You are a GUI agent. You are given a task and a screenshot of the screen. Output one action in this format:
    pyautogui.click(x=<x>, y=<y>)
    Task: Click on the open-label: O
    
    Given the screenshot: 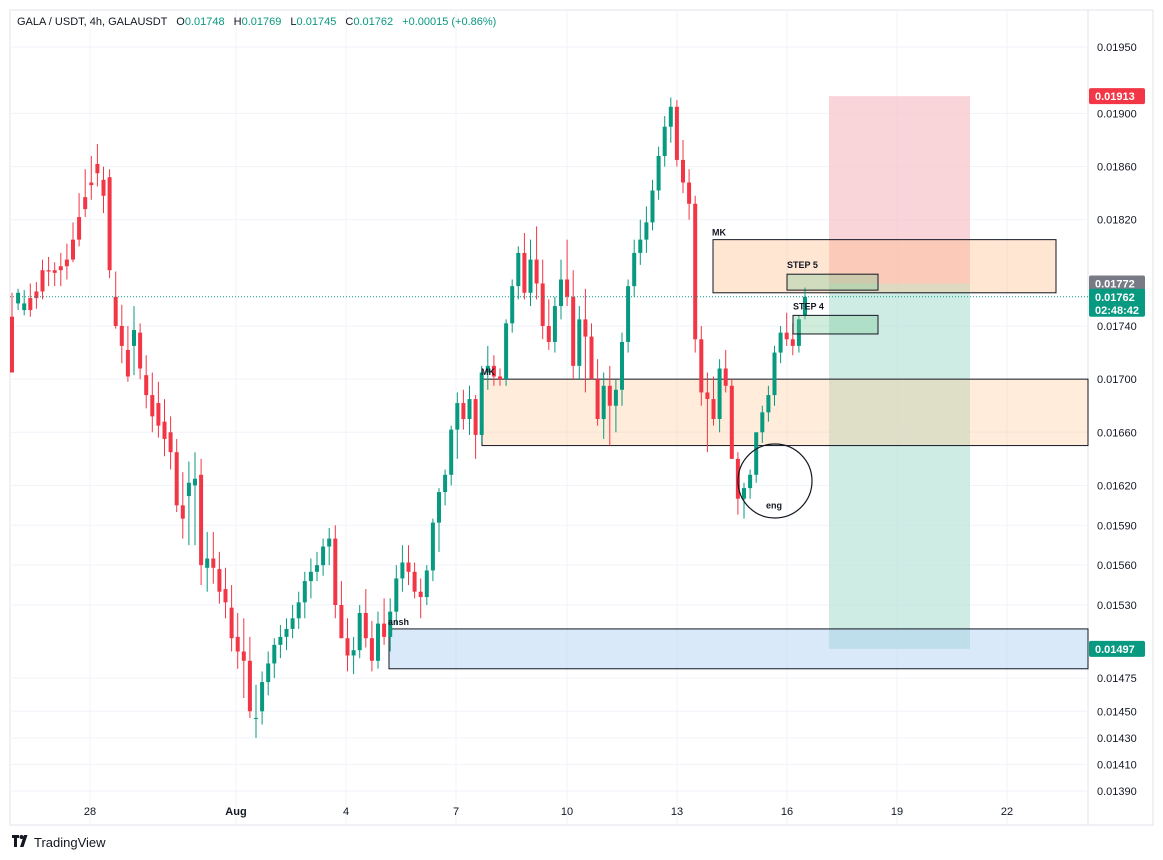 What is the action you would take?
    pyautogui.click(x=180, y=22)
    